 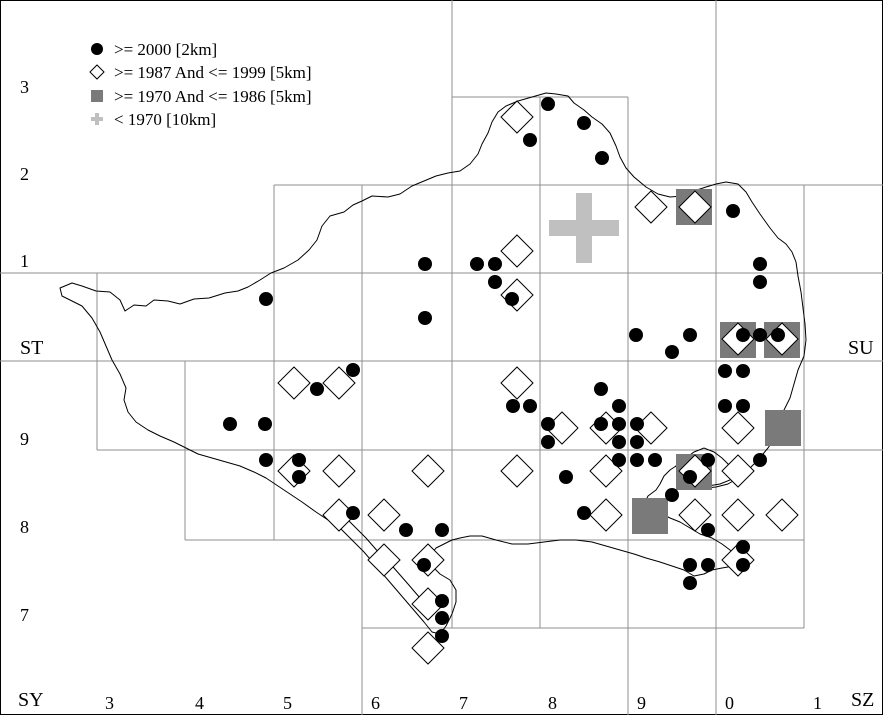 What do you see at coordinates (641, 703) in the screenshot?
I see `easting-label: 9` at bounding box center [641, 703].